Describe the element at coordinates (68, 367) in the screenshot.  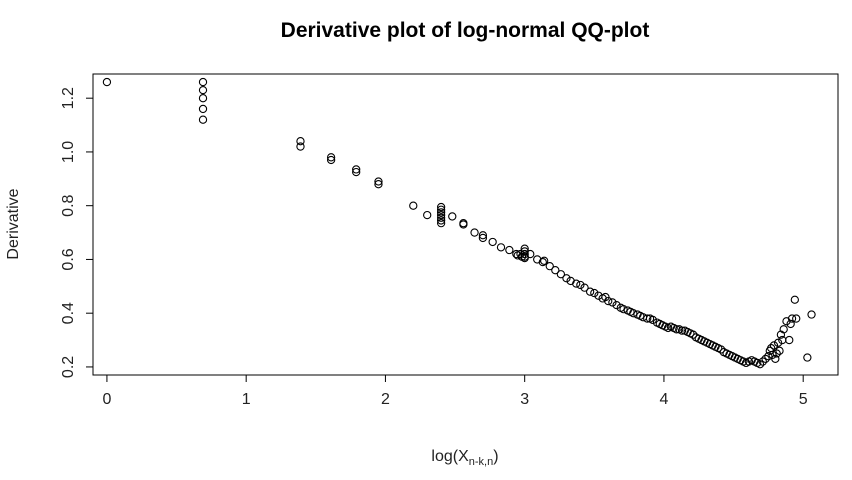
I see `y-tick-label: 0.2` at that location.